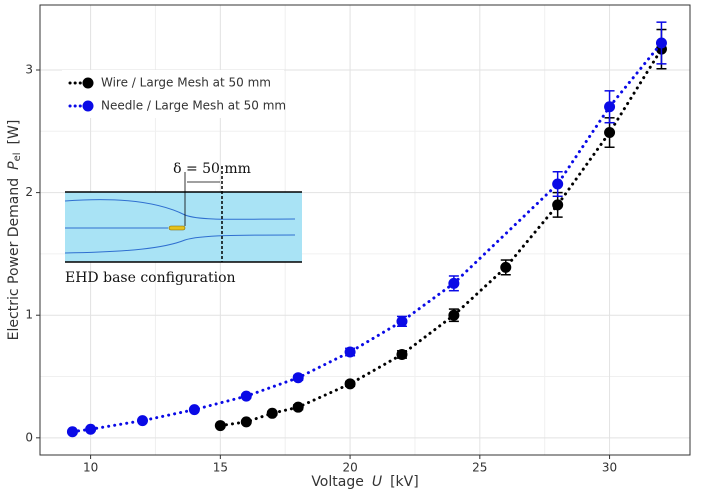 The height and width of the screenshot is (495, 701). I want to click on delta-label: δ = 50 mm, so click(212, 169).